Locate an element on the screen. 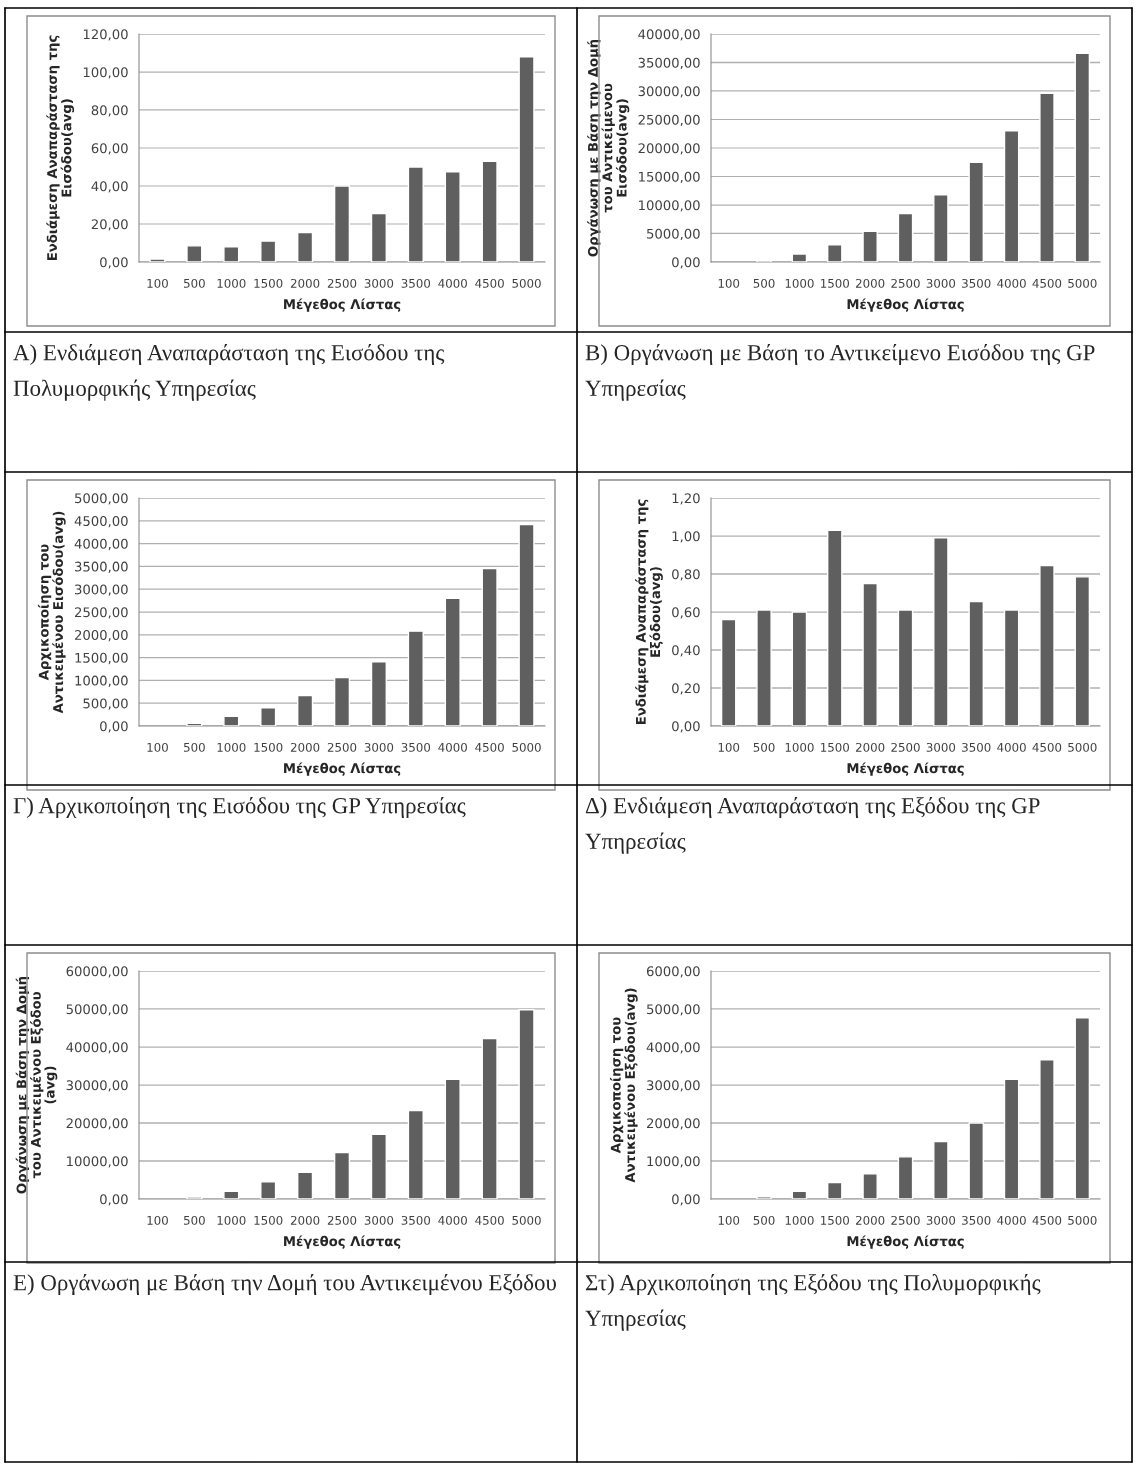 The height and width of the screenshot is (1466, 1135). y-tick-label: 6000,00 is located at coordinates (673, 972).